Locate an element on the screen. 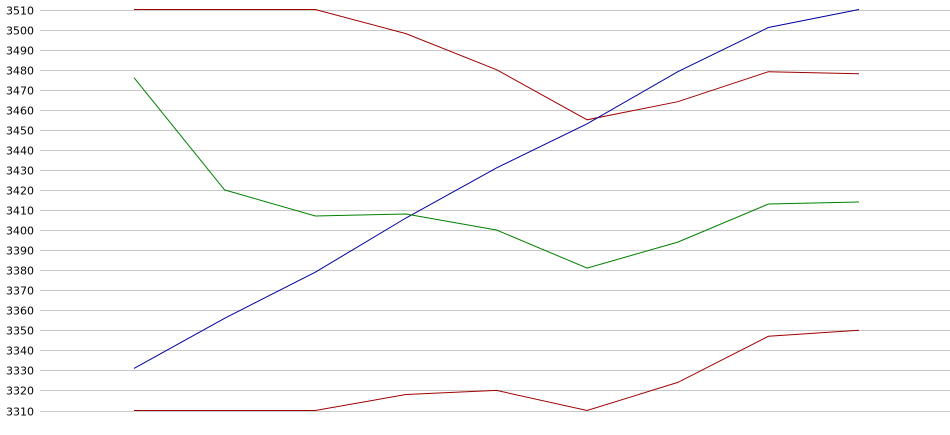 The height and width of the screenshot is (435, 950). y-tick-label: 3340 is located at coordinates (20, 351).